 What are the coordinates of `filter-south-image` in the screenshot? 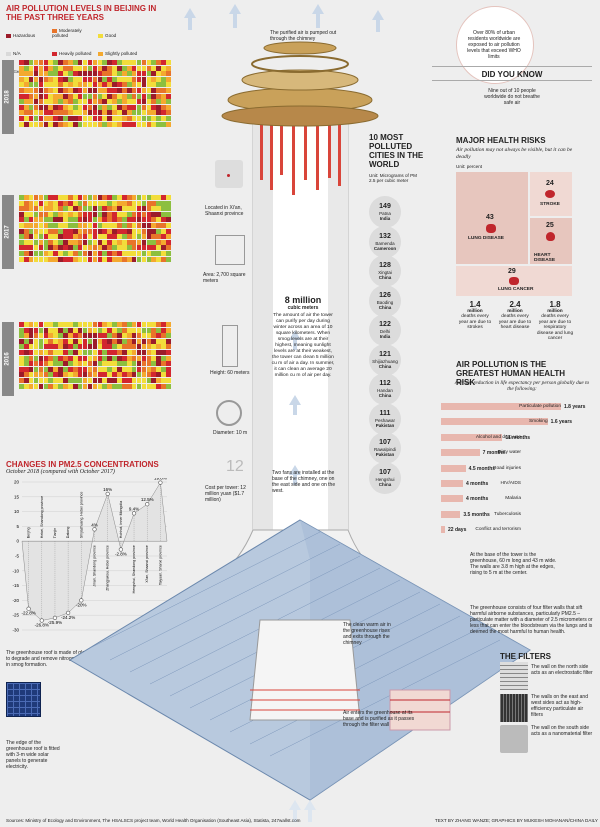 It's located at (514, 739).